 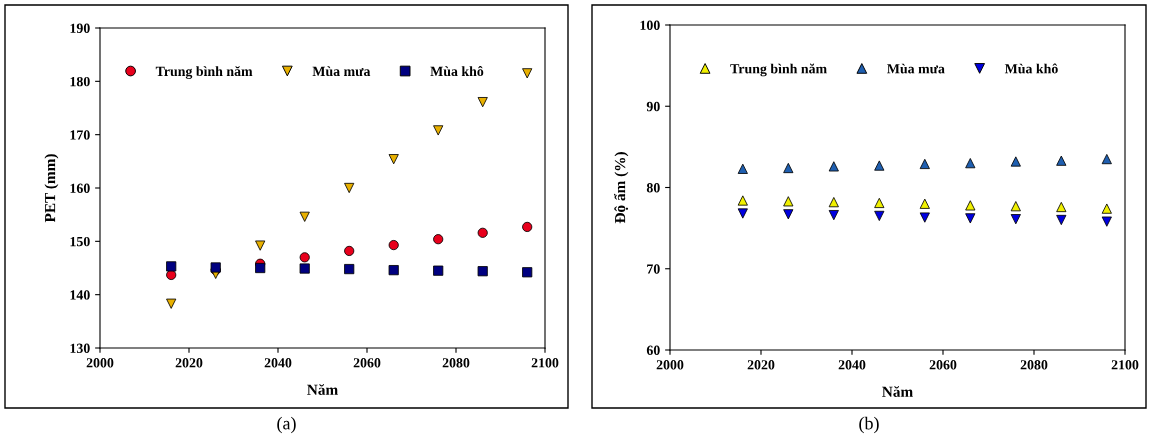 What do you see at coordinates (286, 425) in the screenshot?
I see `text: (a)` at bounding box center [286, 425].